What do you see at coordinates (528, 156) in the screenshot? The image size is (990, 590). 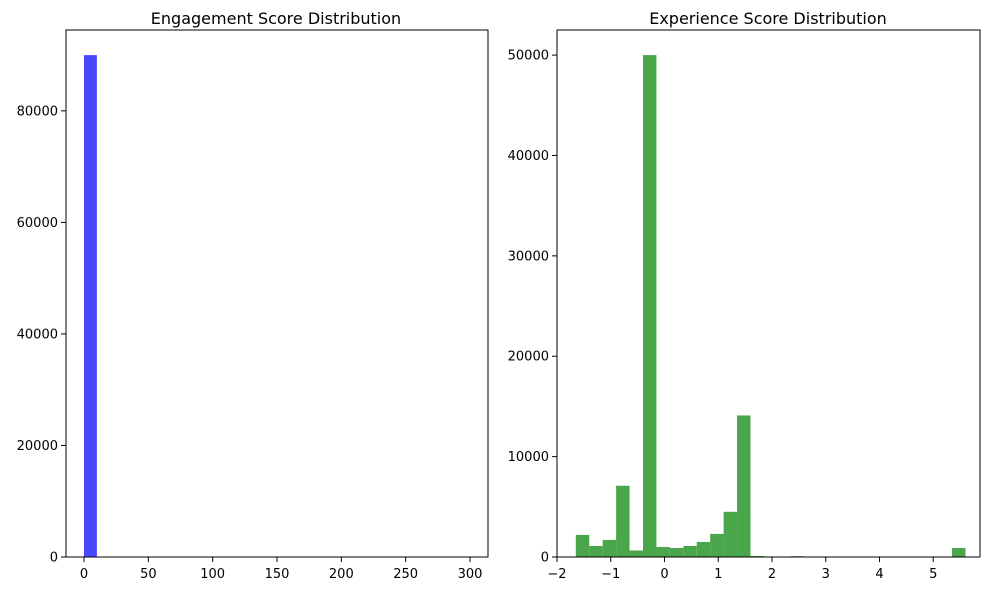 I see `experience-y-tick-label: 40000` at bounding box center [528, 156].